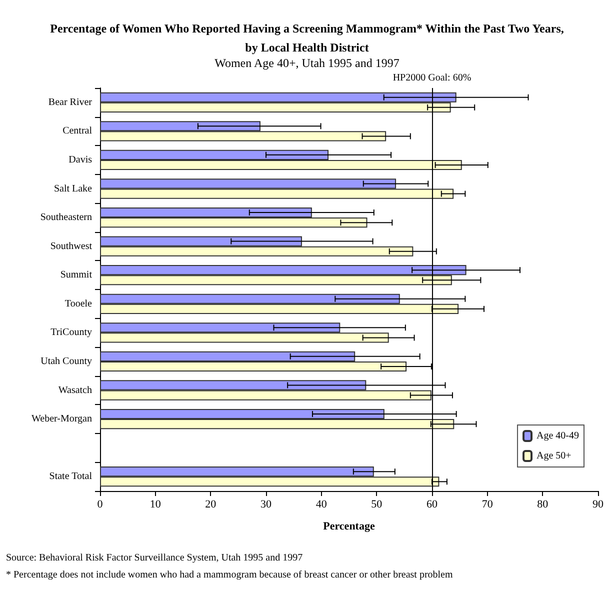 The width and height of the screenshot is (614, 601). What do you see at coordinates (211, 504) in the screenshot?
I see `x-tick-label: 20` at bounding box center [211, 504].